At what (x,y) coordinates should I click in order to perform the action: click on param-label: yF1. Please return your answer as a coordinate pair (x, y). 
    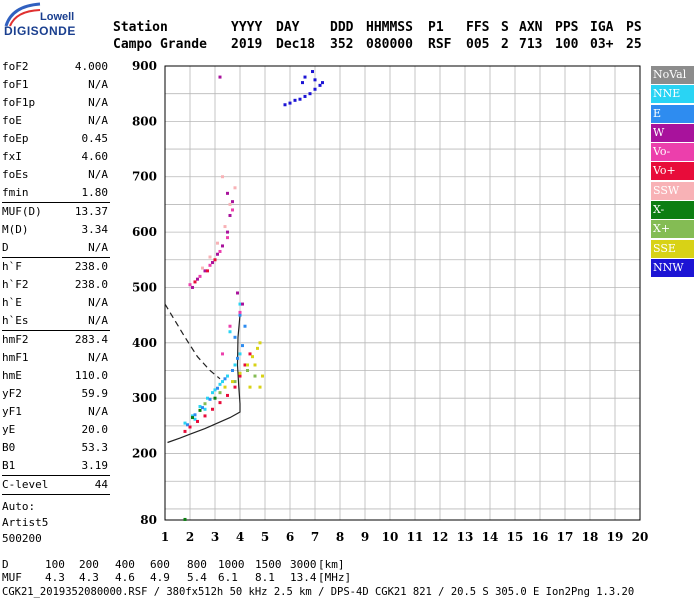
    Looking at the image, I should click on (12, 411).